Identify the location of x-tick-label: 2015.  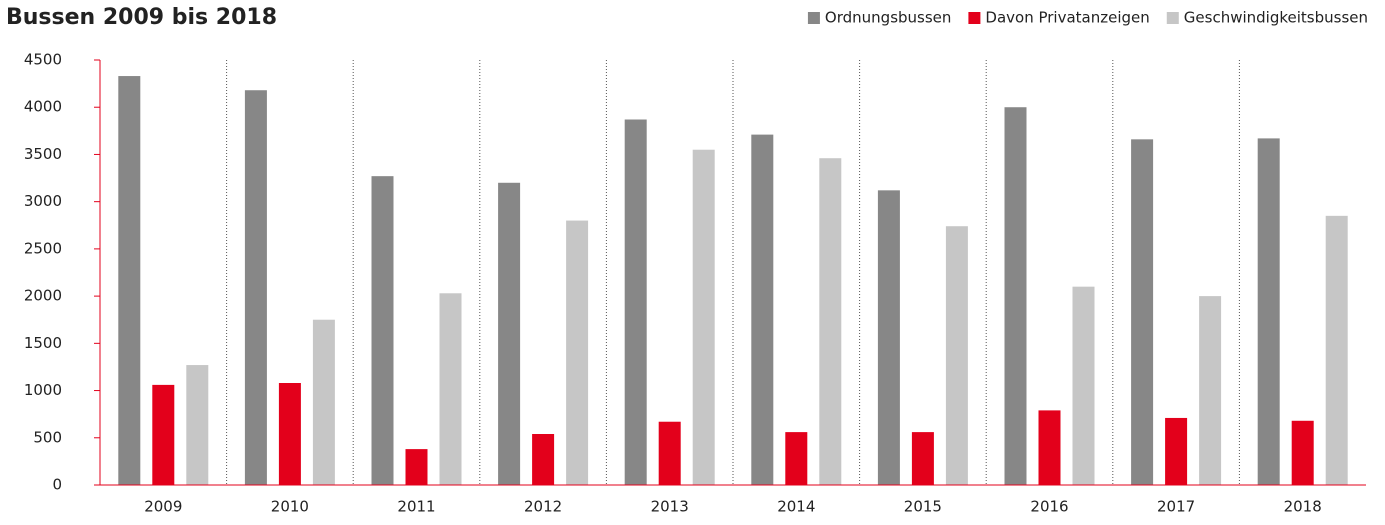
(923, 507).